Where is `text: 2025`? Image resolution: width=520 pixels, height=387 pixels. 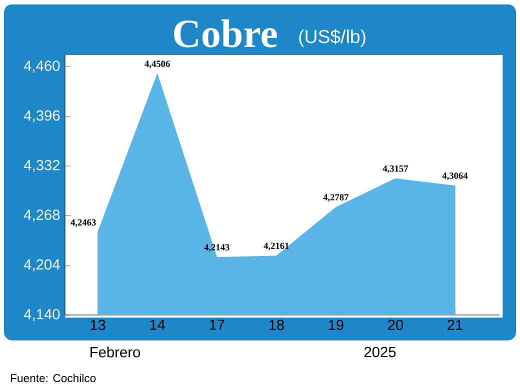 text: 2025 is located at coordinates (380, 352).